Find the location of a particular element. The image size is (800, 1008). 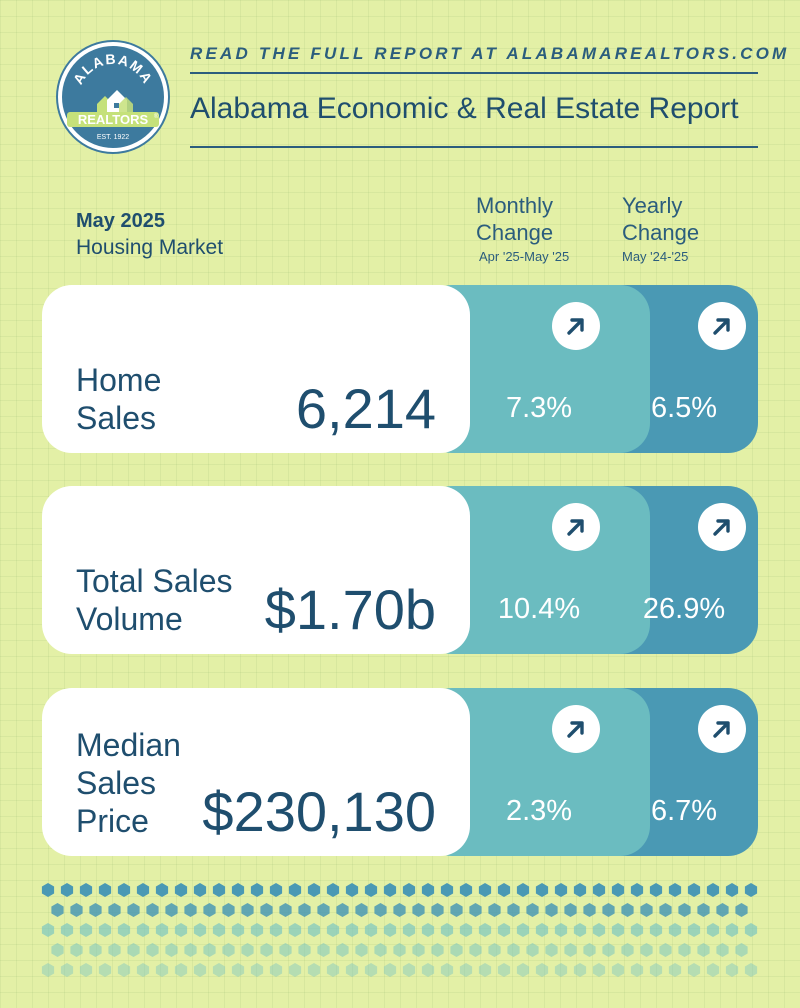

metric-card: Home Sales 6,214 is located at coordinates (256, 369).